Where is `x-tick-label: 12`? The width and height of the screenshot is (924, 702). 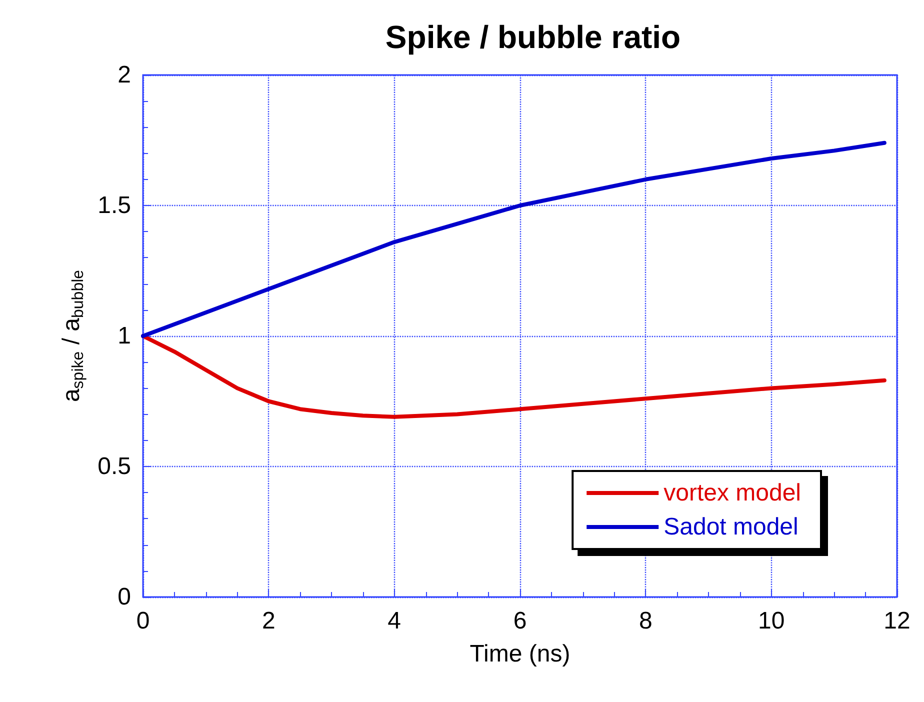
x-tick-label: 12 is located at coordinates (897, 621).